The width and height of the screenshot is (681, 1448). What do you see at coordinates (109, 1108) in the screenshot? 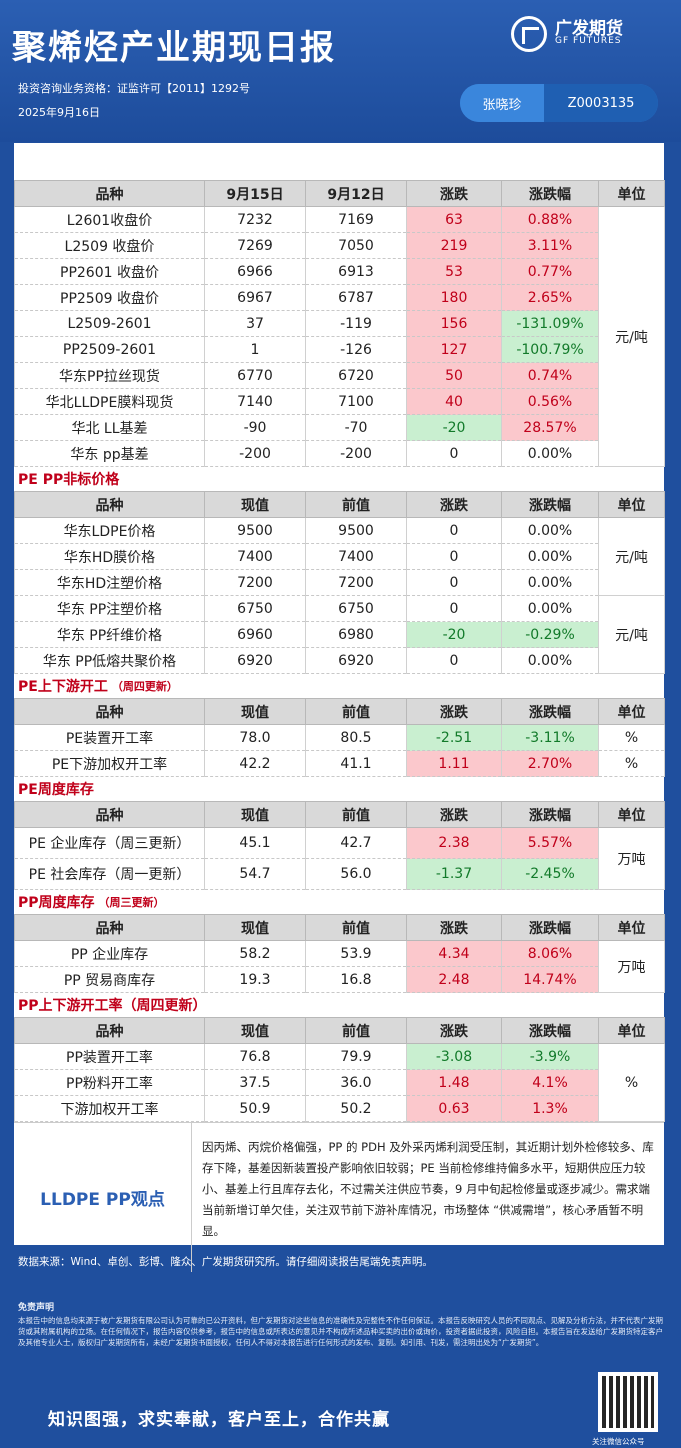
I see `cell: 下游加权开工率` at bounding box center [109, 1108].